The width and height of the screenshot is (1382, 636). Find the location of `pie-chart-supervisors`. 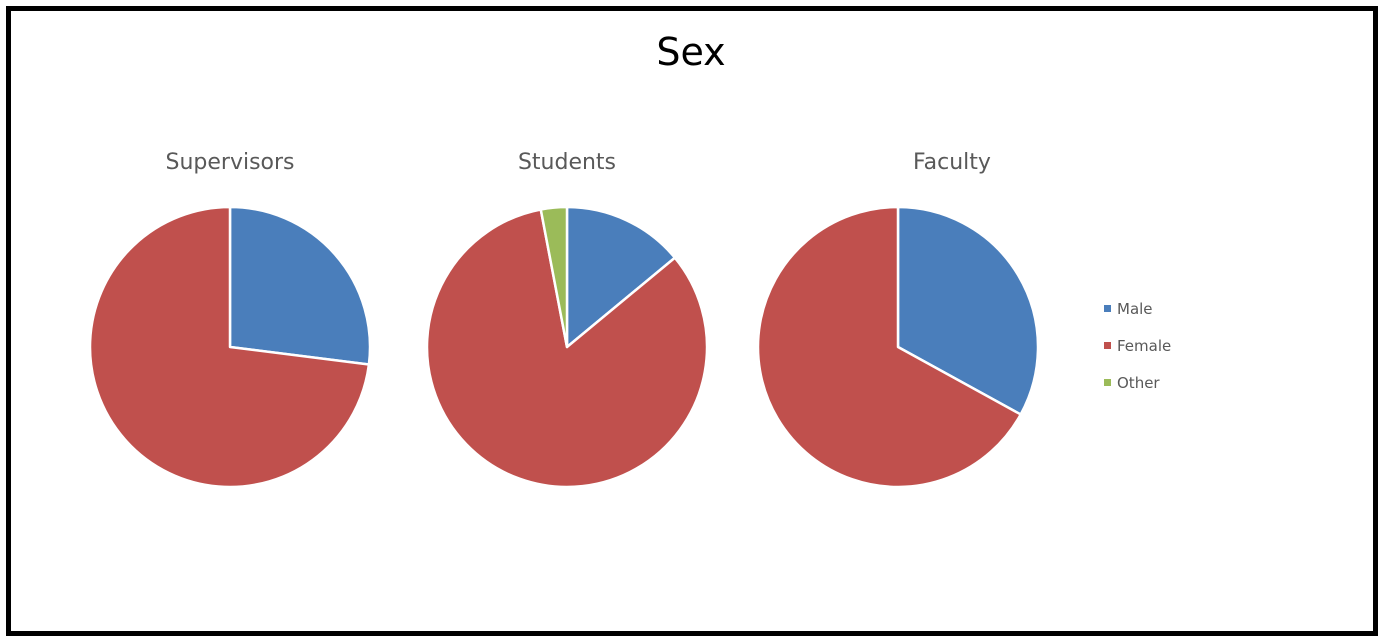

pie-chart-supervisors is located at coordinates (230, 347).